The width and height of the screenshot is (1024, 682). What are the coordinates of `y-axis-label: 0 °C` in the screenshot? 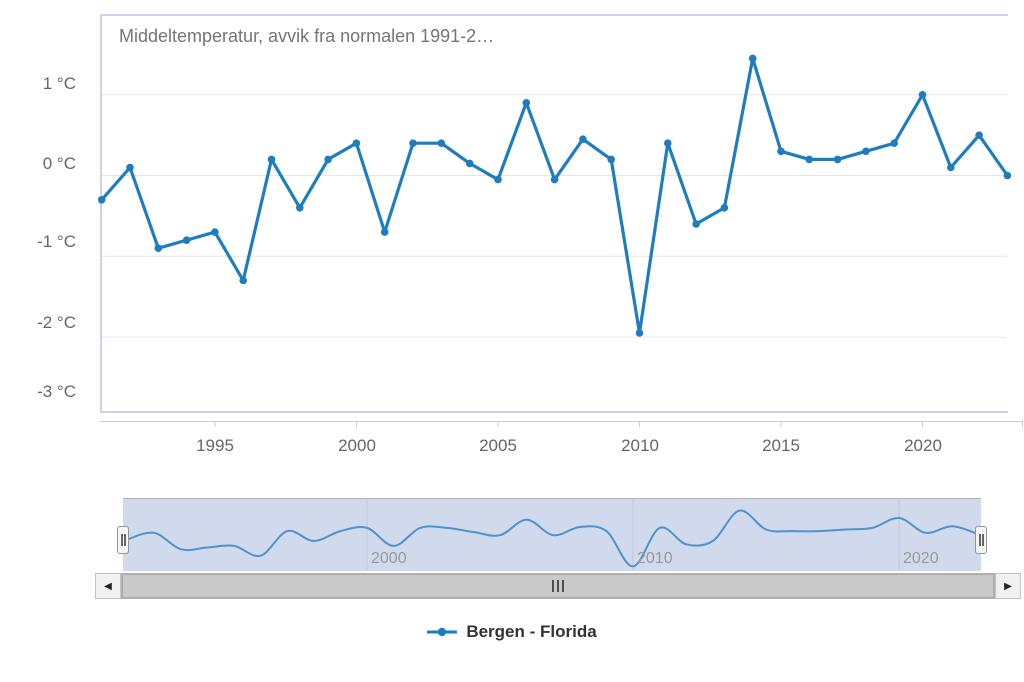 It's located at (59, 163).